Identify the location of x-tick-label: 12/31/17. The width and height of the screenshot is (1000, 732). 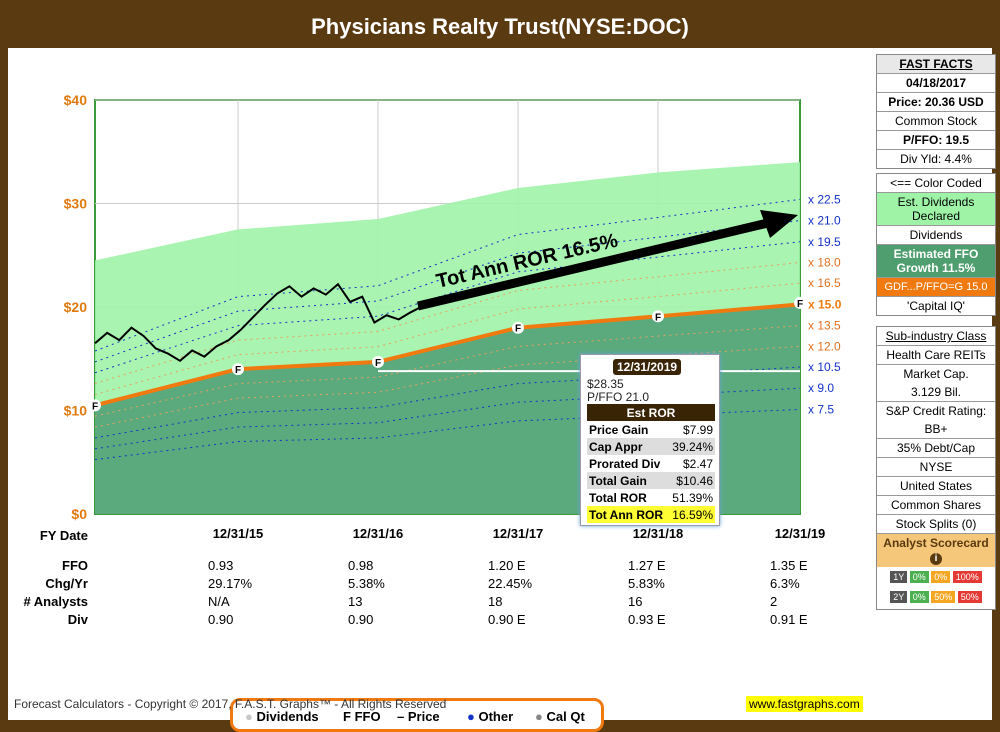
(518, 533).